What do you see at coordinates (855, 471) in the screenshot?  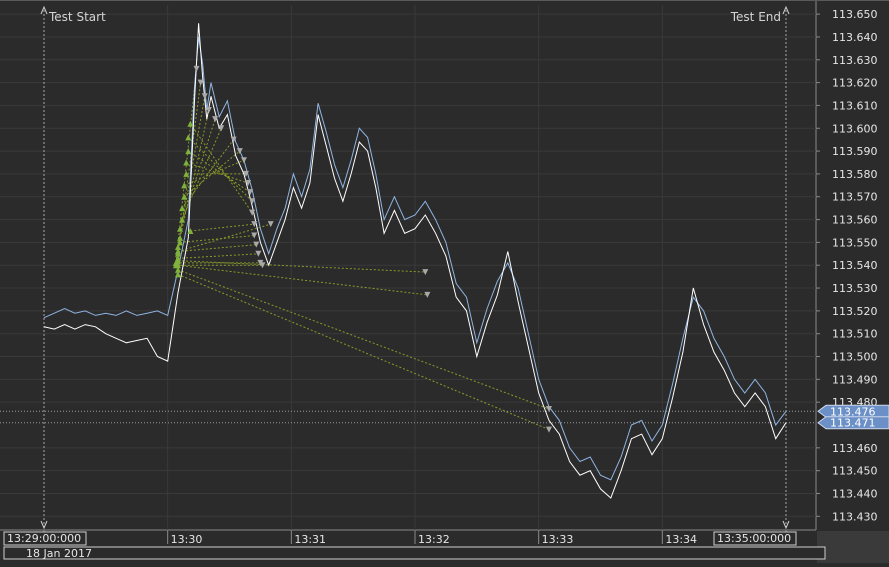 I see `y-tick-label: 113.450` at bounding box center [855, 471].